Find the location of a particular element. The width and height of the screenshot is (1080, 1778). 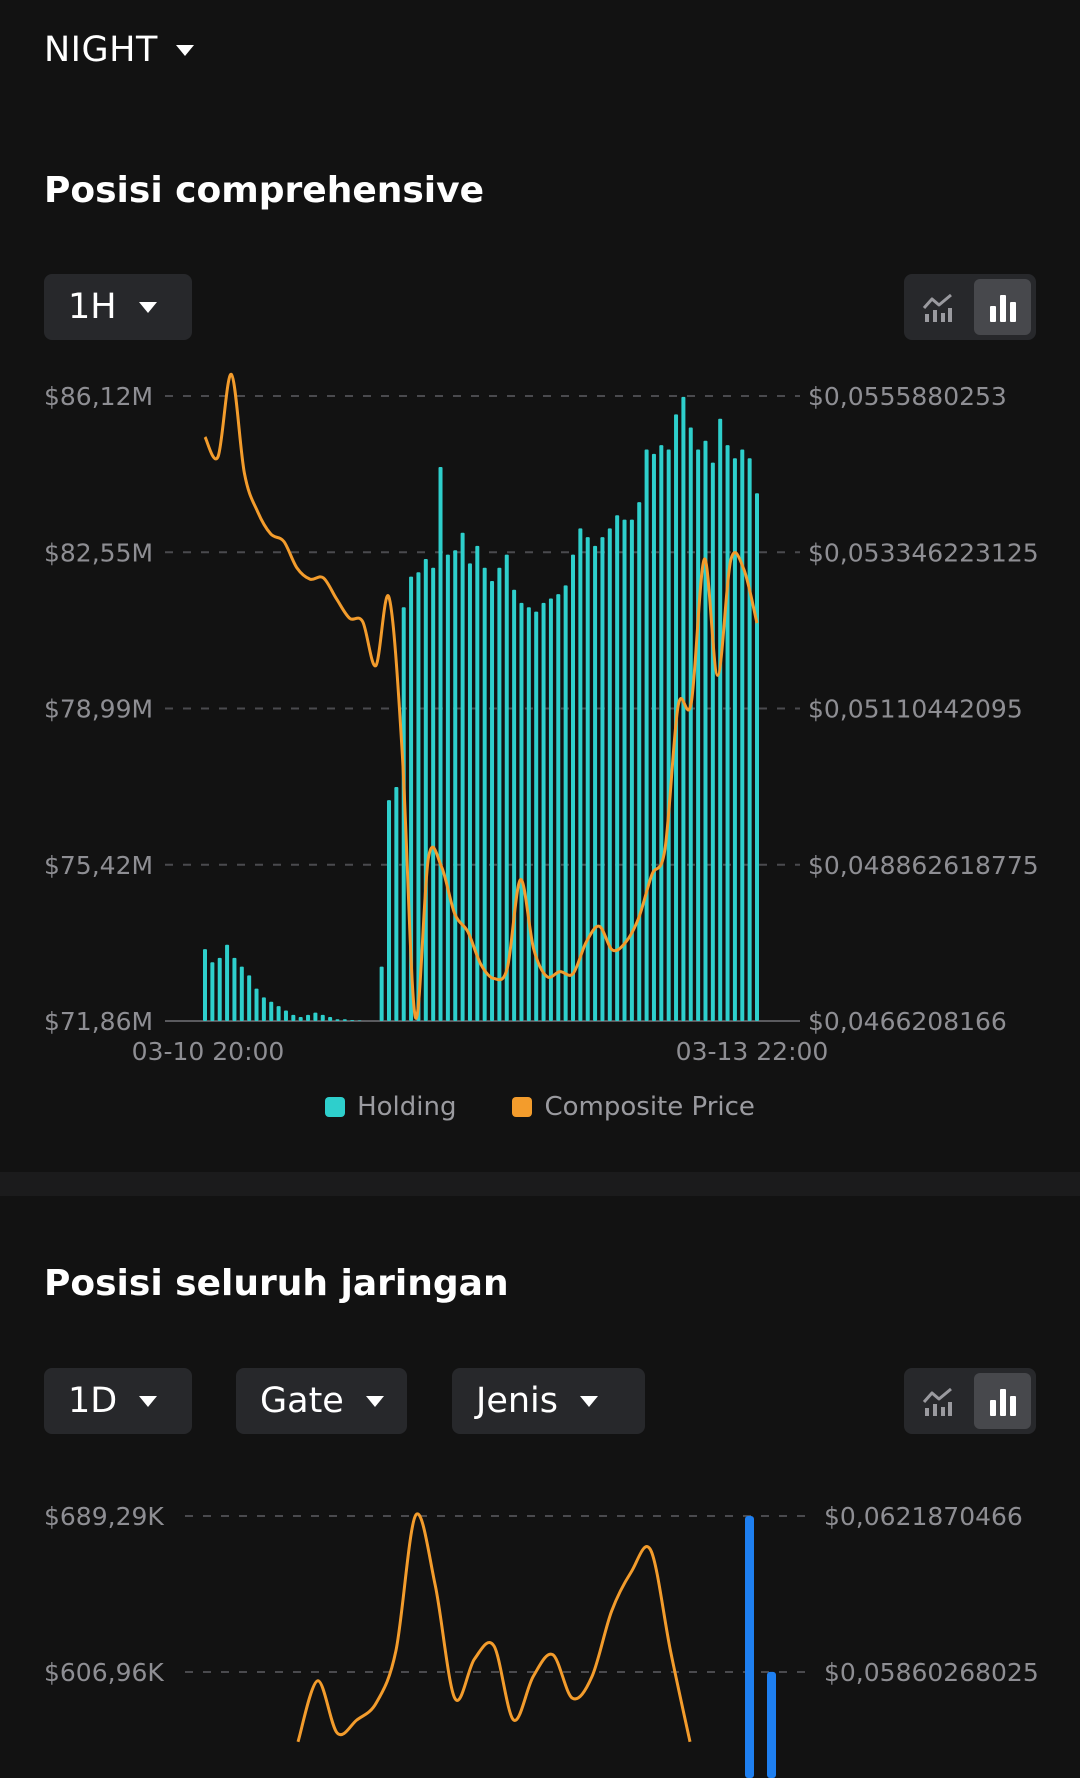

y-left-tick-label: $75,42M is located at coordinates (98, 865).